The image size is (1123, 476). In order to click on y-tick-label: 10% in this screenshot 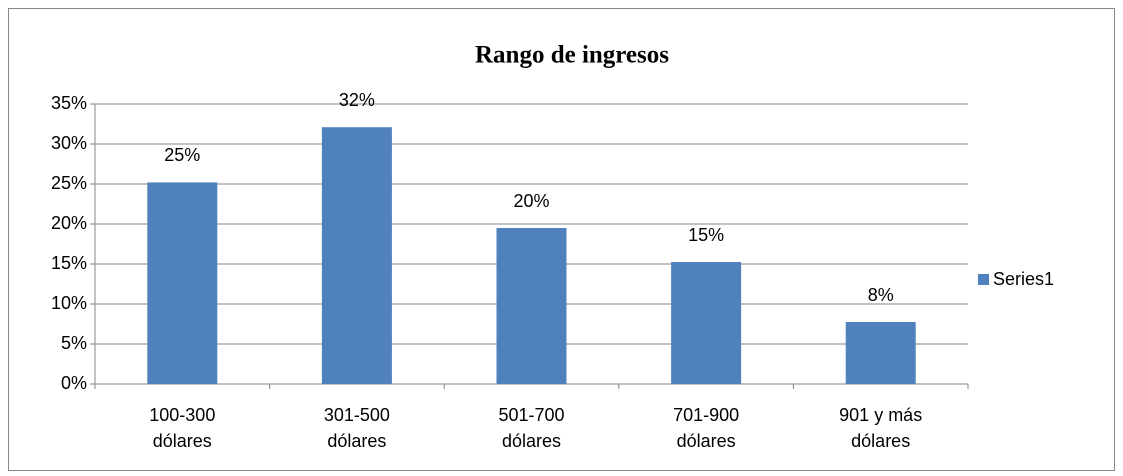, I will do `click(69, 303)`.